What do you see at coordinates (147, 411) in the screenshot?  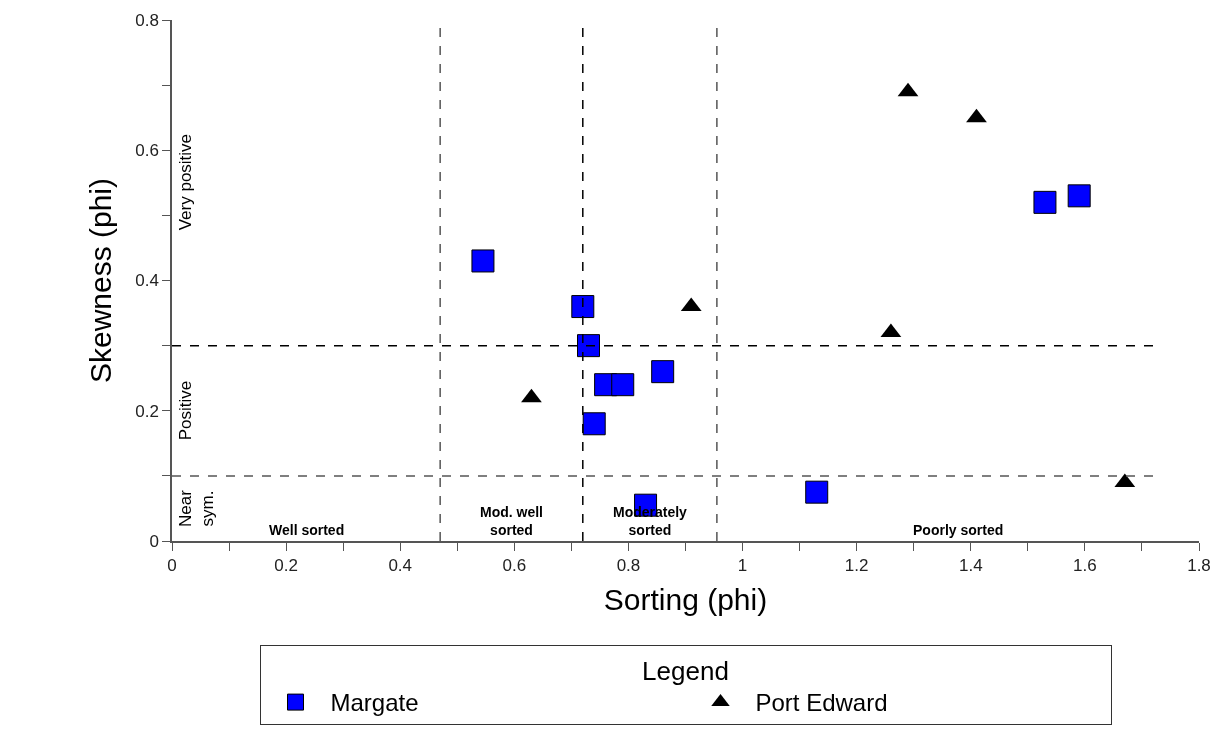 I see `y-tick-label: 0.2` at bounding box center [147, 411].